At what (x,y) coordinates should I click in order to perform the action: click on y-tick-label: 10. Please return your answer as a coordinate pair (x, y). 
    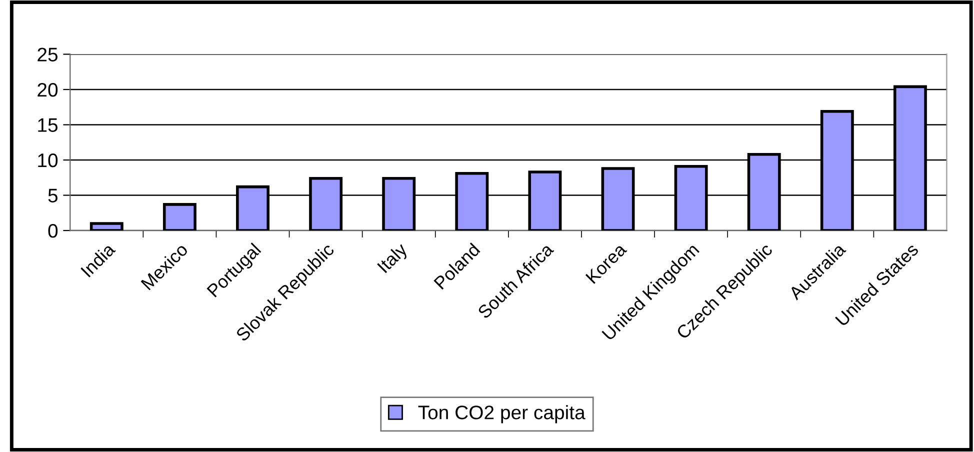
    Looking at the image, I should click on (48, 160).